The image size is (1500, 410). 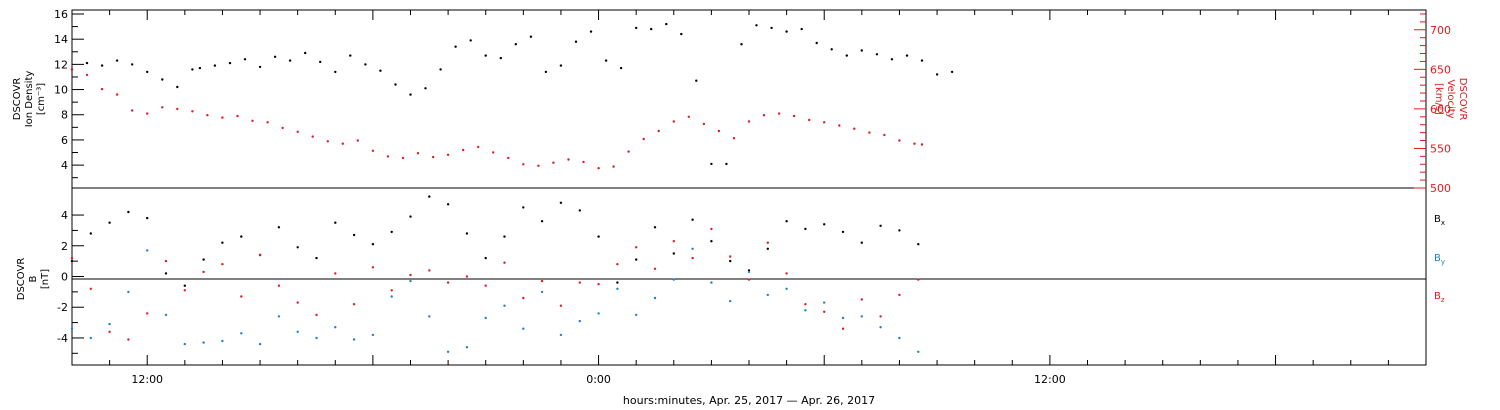 What do you see at coordinates (1437, 296) in the screenshot?
I see `legend-bz-label: B` at bounding box center [1437, 296].